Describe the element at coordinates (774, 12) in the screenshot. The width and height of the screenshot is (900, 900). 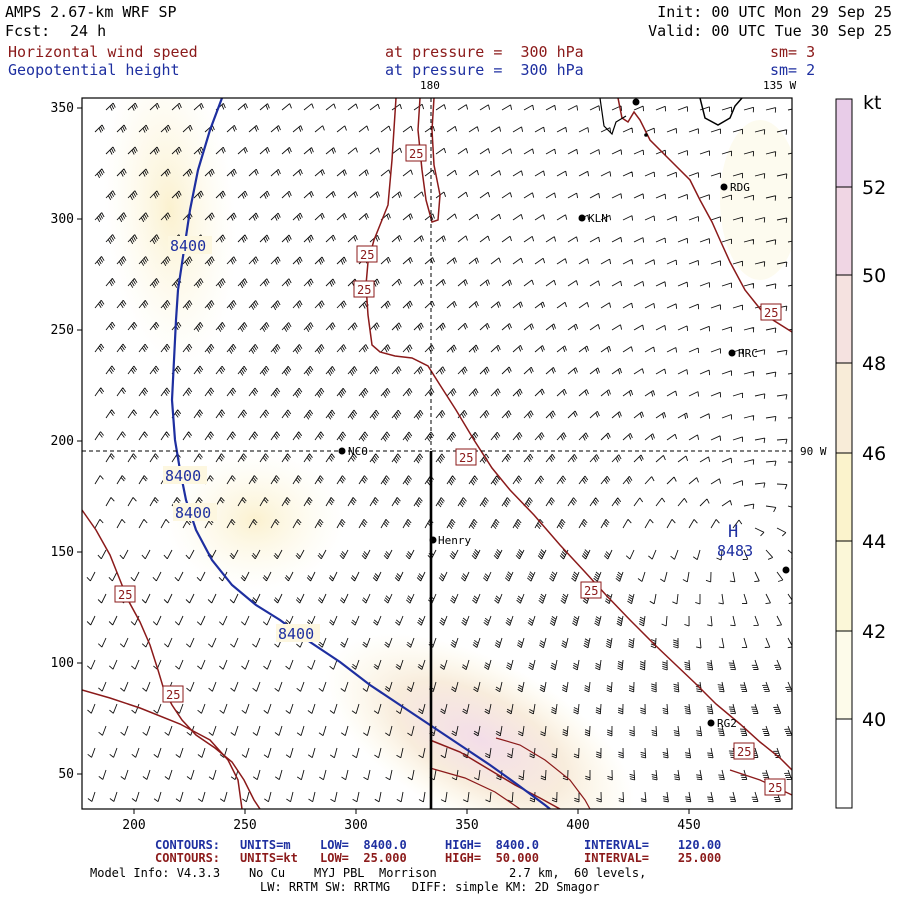
I see `init-time: Init: 00 UTC Mon 29 Sep 25` at that location.